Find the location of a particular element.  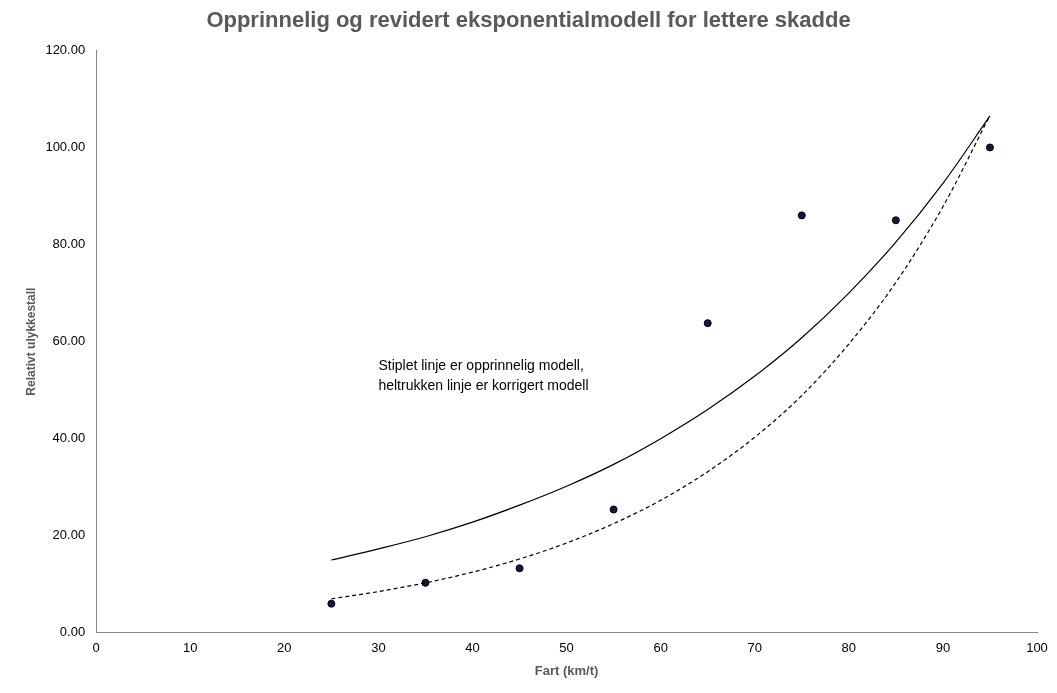

x-tick-label: 50 is located at coordinates (566, 648).